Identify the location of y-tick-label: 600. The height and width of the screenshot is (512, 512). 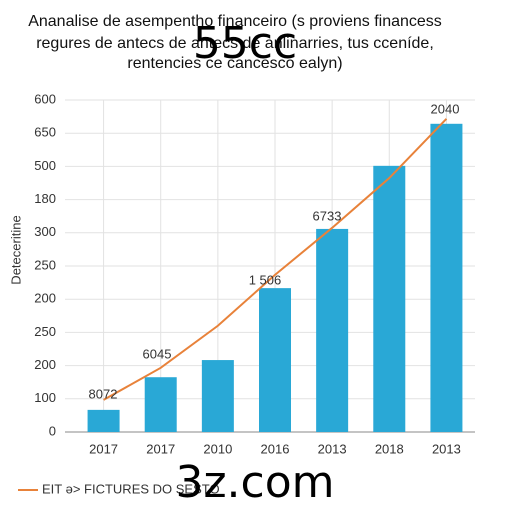
(45, 98).